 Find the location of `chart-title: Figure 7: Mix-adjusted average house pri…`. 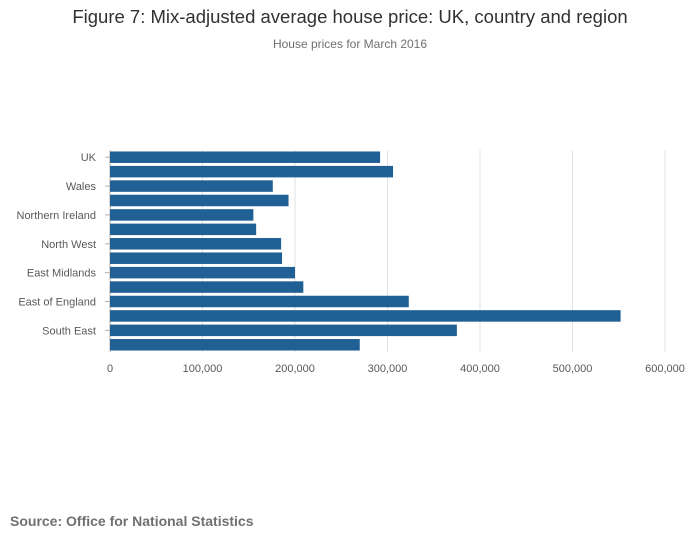

chart-title: Figure 7: Mix-adjusted average house pri… is located at coordinates (350, 16).